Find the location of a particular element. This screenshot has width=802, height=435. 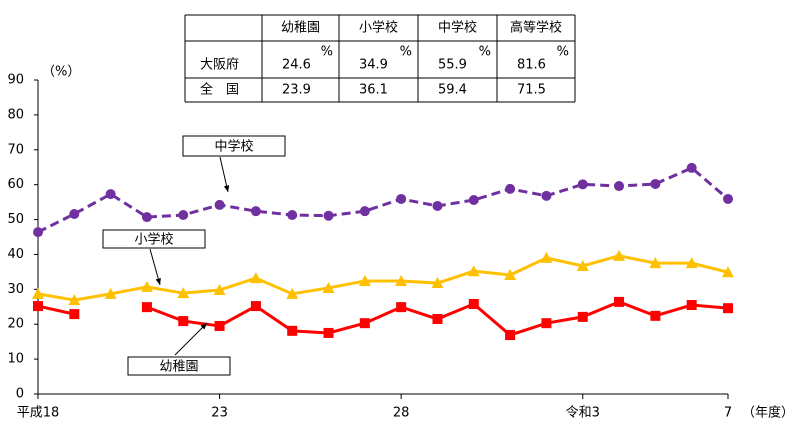

table-header: 中学校 is located at coordinates (457, 28).